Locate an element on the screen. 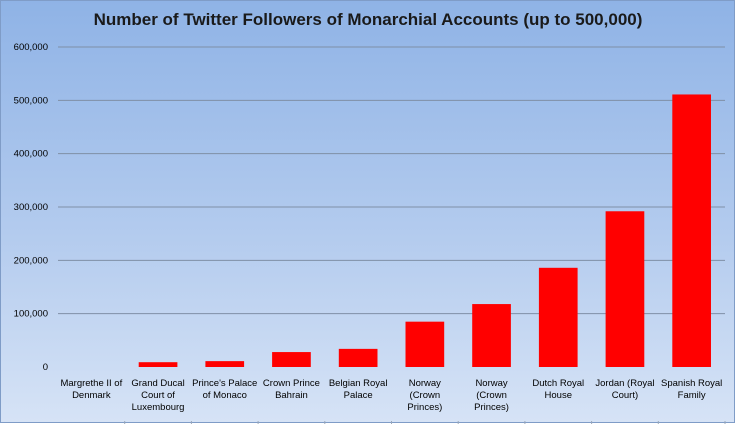 Image resolution: width=735 pixels, height=424 pixels. x-category-label: Jordan (Royal Court) is located at coordinates (624, 389).